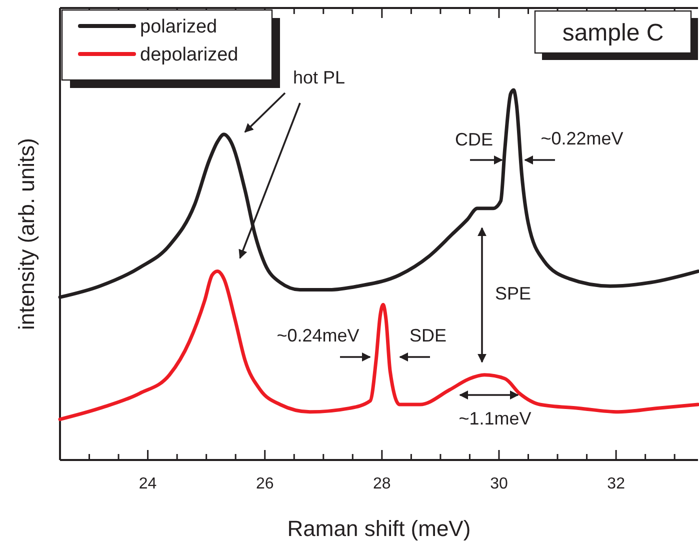 Image resolution: width=699 pixels, height=552 pixels. Describe the element at coordinates (265, 484) in the screenshot. I see `x-tick-label: 26` at that location.